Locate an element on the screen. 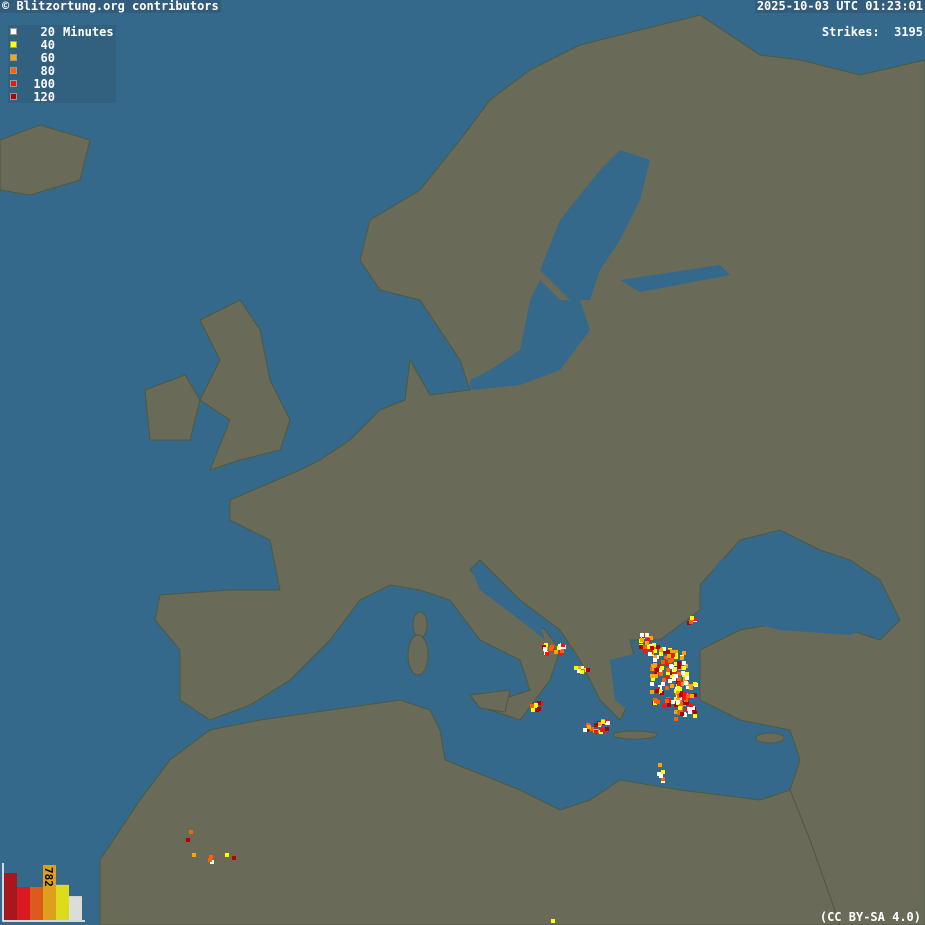 This screenshot has height=925, width=925. legend-item: 20 Minutes is located at coordinates (62, 31).